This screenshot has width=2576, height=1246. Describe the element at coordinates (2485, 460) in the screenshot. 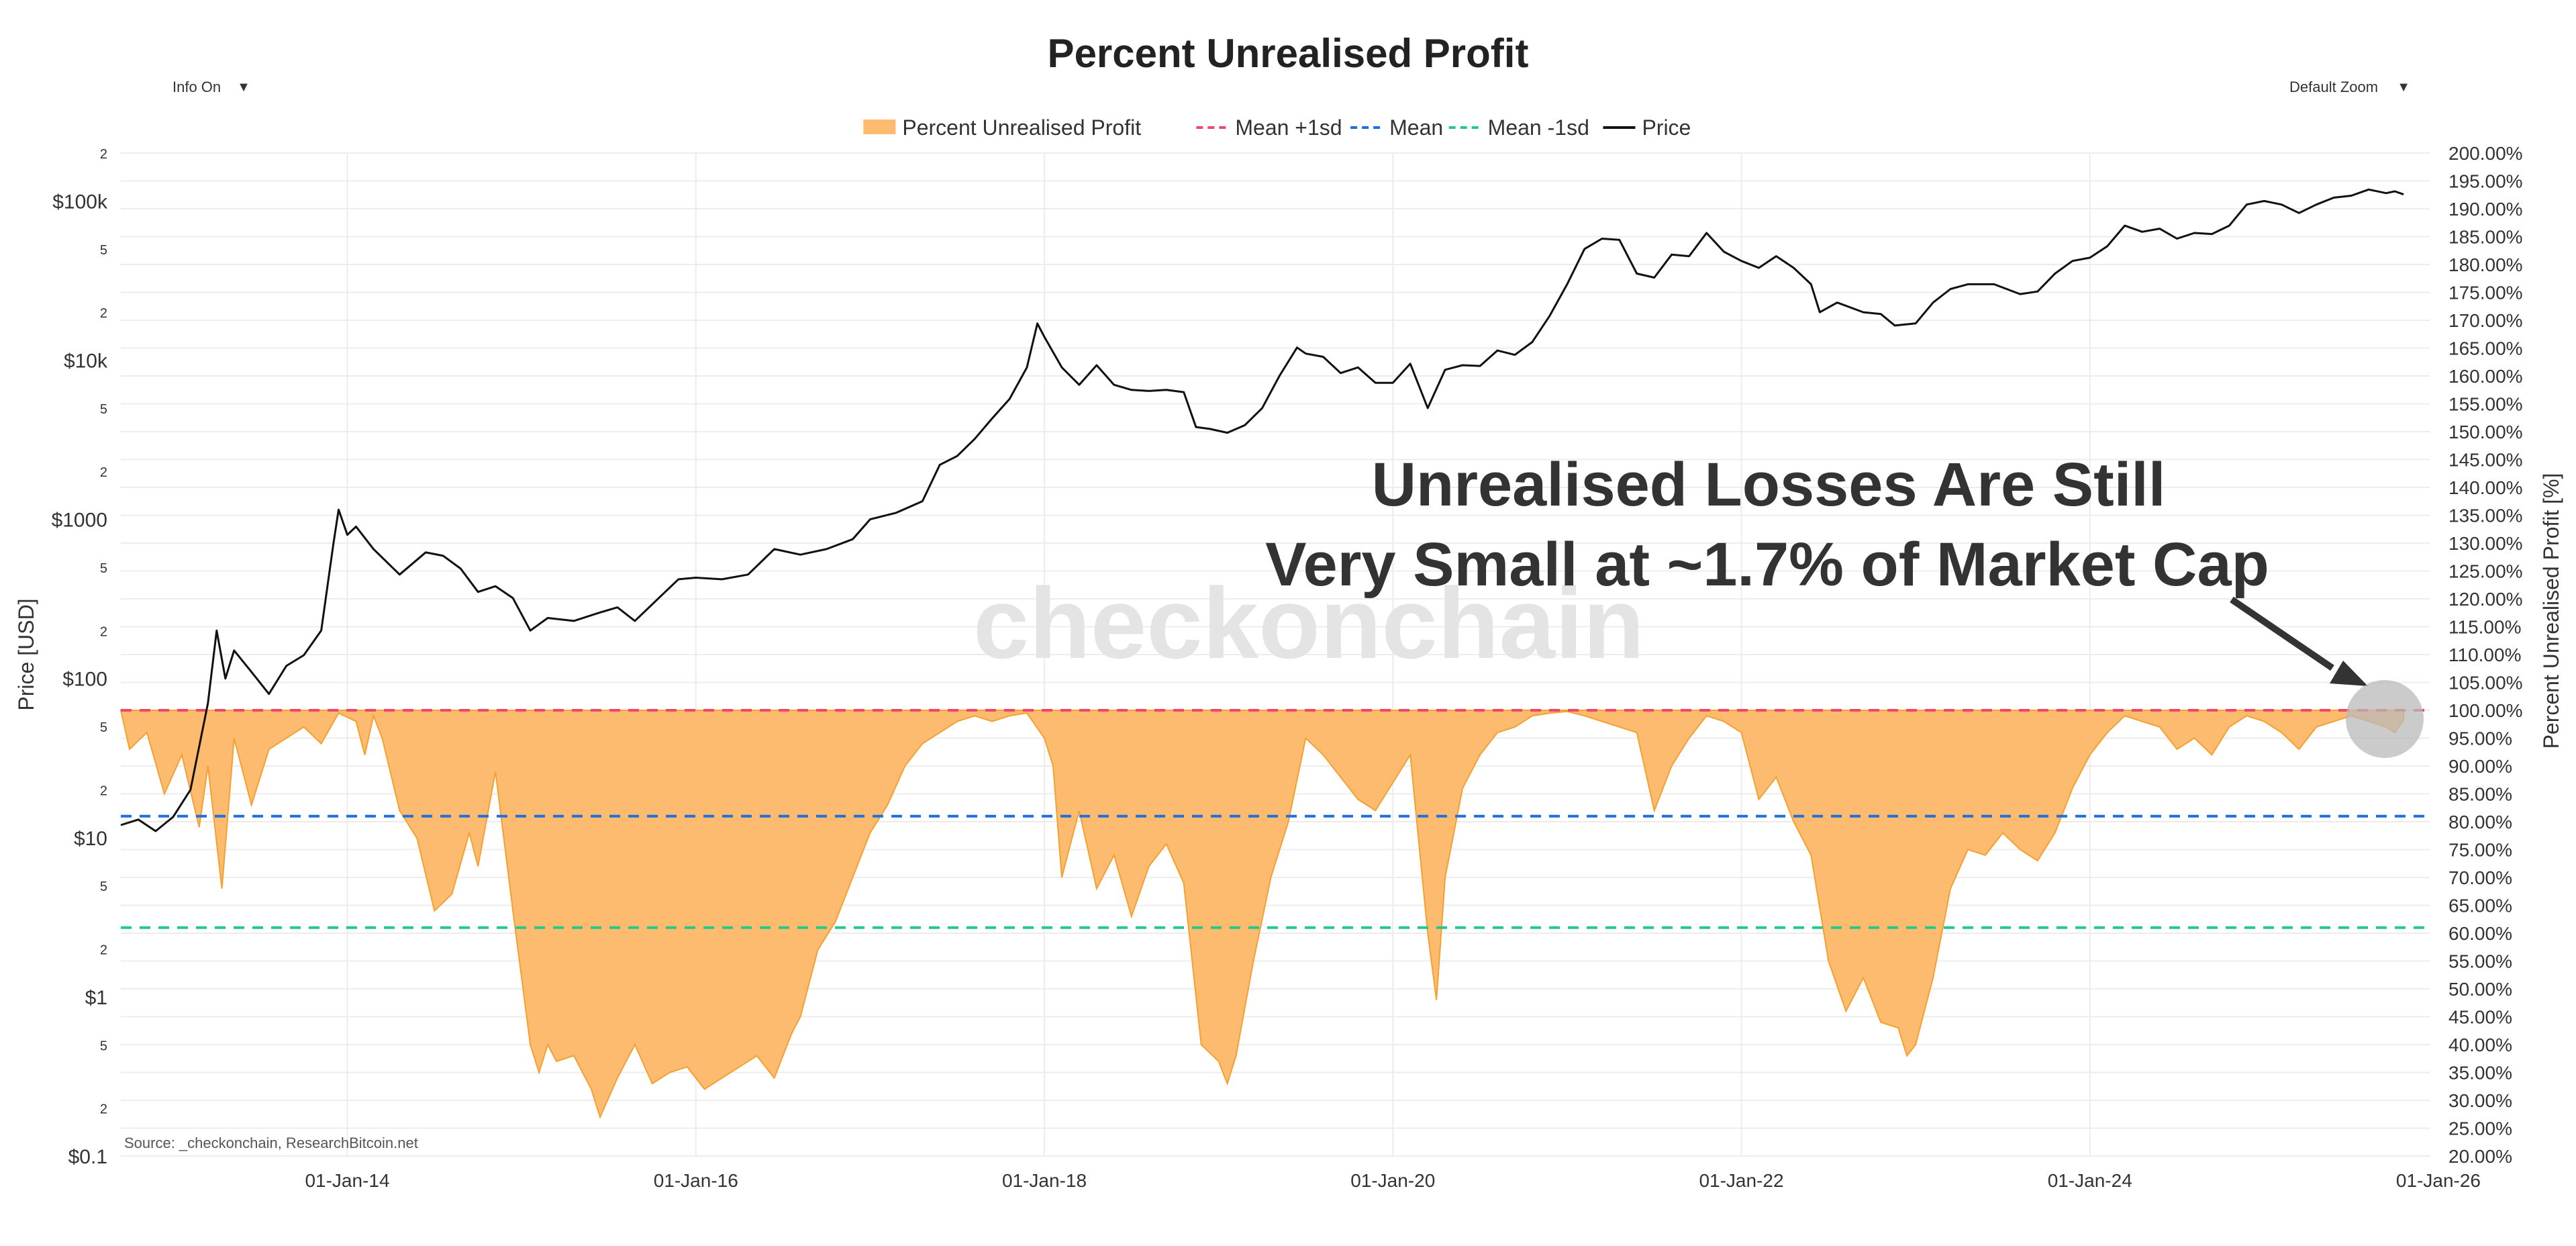

I see `y-right-tick-label: 145.00%` at that location.